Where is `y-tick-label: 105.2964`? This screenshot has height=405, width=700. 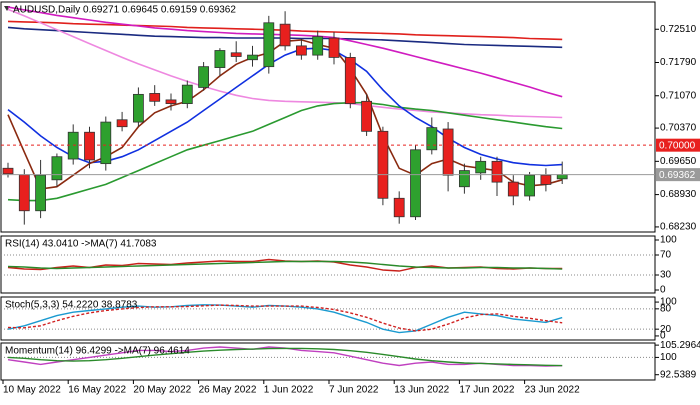 y-tick-label: 105.2964 is located at coordinates (680, 345).